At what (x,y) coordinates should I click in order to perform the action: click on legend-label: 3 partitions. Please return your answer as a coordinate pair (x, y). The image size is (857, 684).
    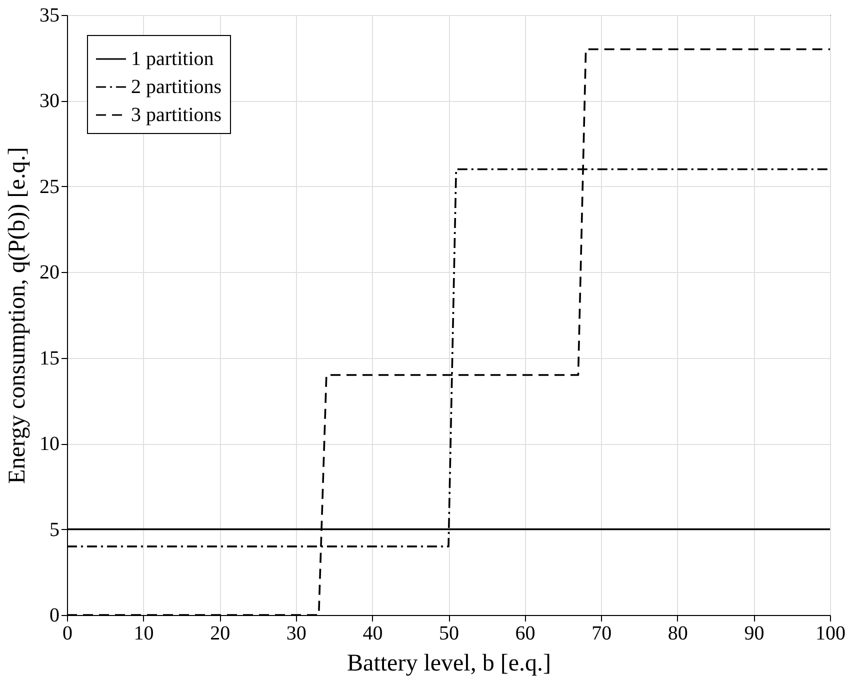
    Looking at the image, I should click on (176, 115).